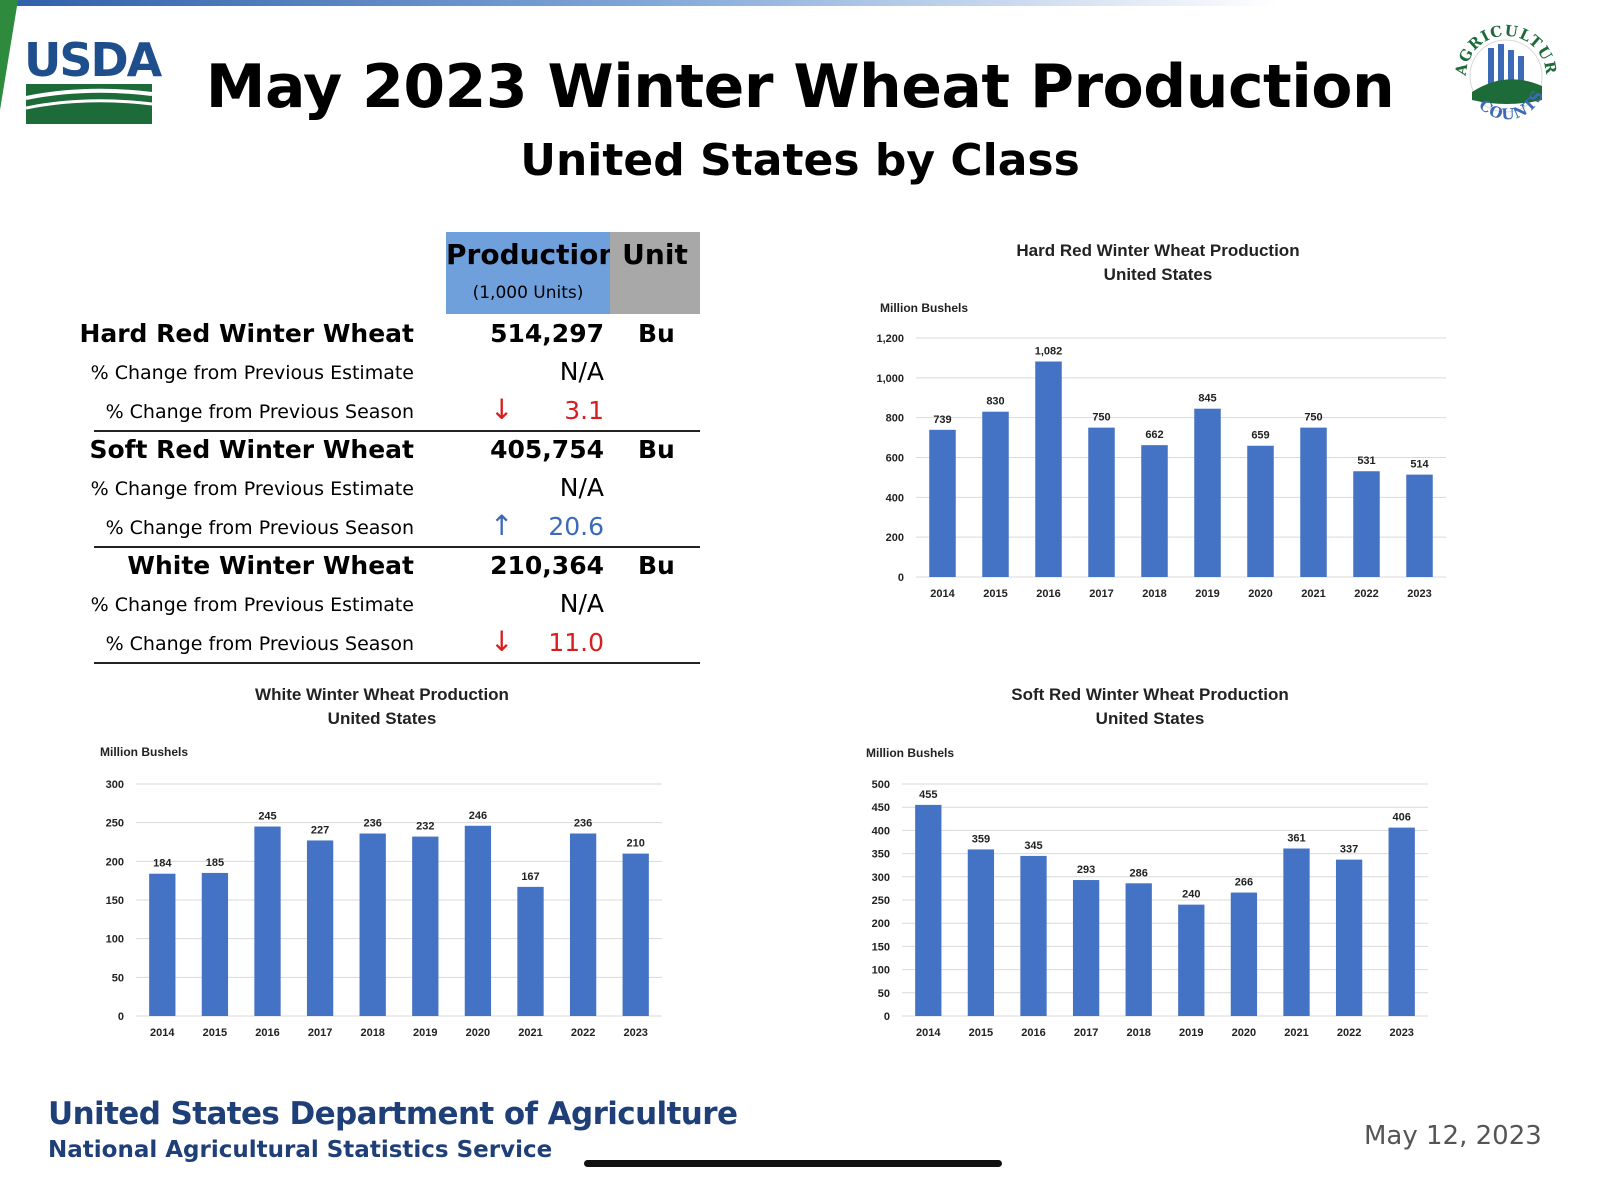 The width and height of the screenshot is (1600, 1178). Describe the element at coordinates (800, 3) in the screenshot. I see `top-accent-stripe` at that location.